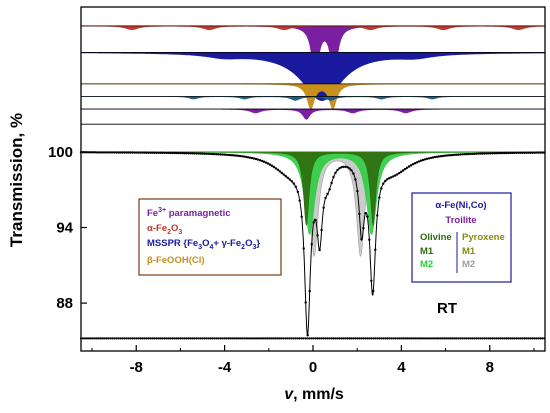  What do you see at coordinates (447, 308) in the screenshot?
I see `temperature-annotation: RT` at bounding box center [447, 308].